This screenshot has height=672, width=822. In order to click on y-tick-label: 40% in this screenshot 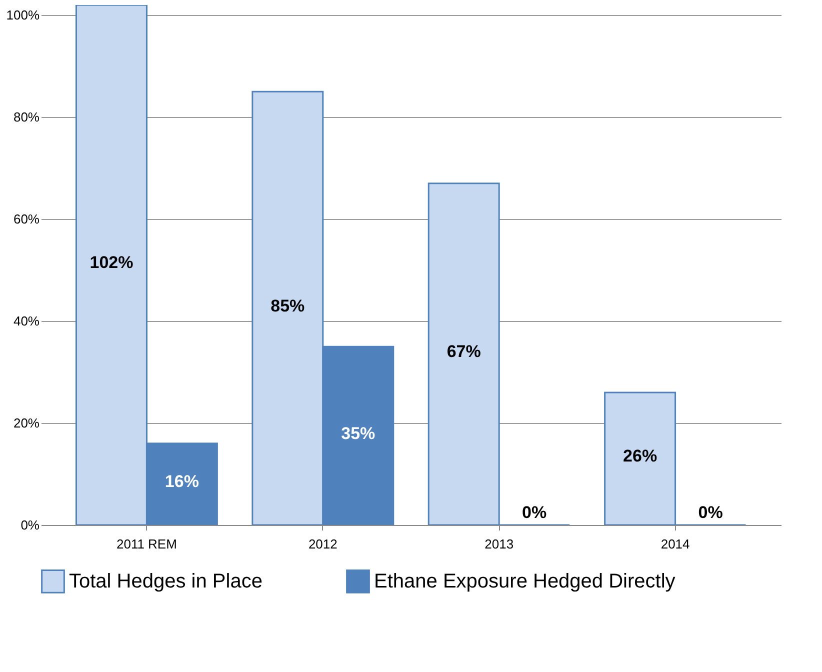, I will do `click(26, 321)`.